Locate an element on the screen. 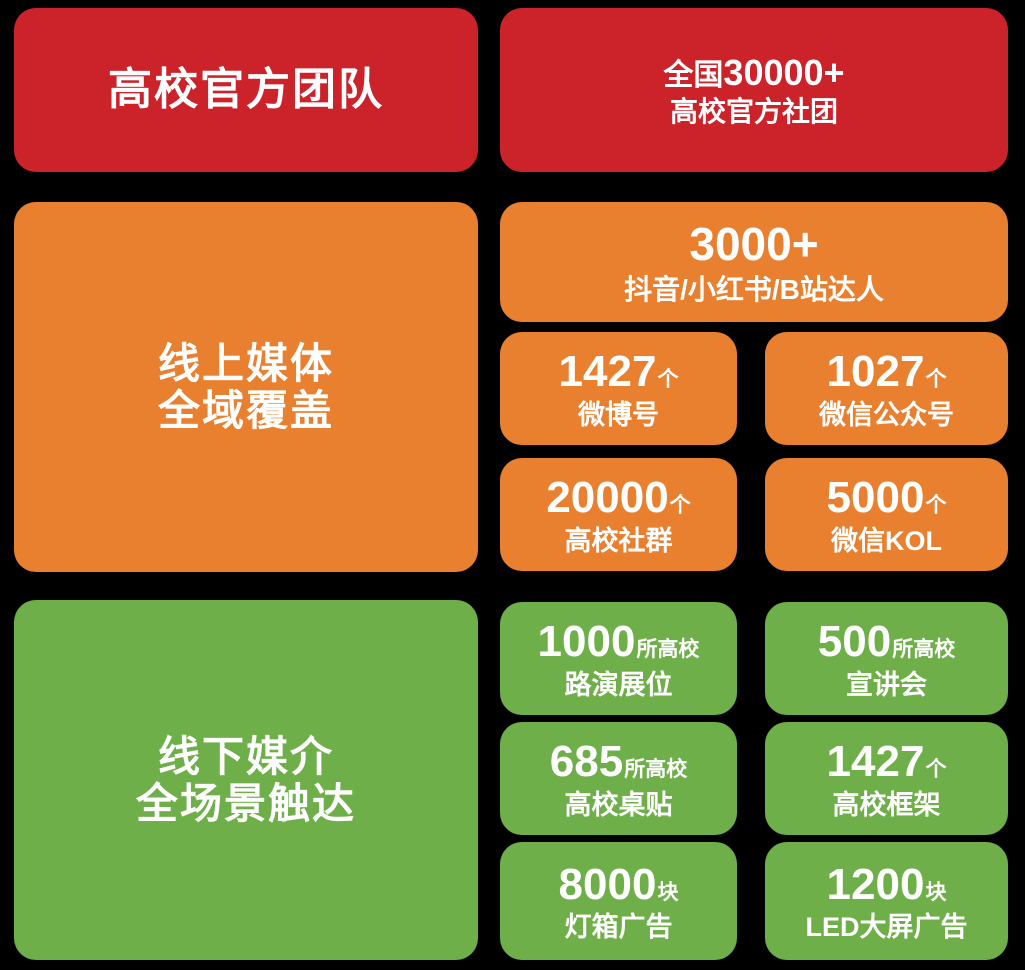 Image resolution: width=1025 pixels, height=970 pixels. panel-title-offline-media-line-2: 全场景触达 is located at coordinates (245, 803).